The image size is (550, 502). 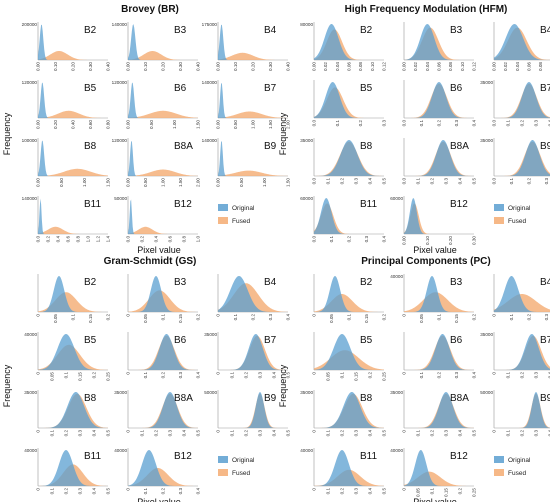 What do you see at coordinates (180, 340) in the screenshot?
I see `band-label: B6` at bounding box center [180, 340].